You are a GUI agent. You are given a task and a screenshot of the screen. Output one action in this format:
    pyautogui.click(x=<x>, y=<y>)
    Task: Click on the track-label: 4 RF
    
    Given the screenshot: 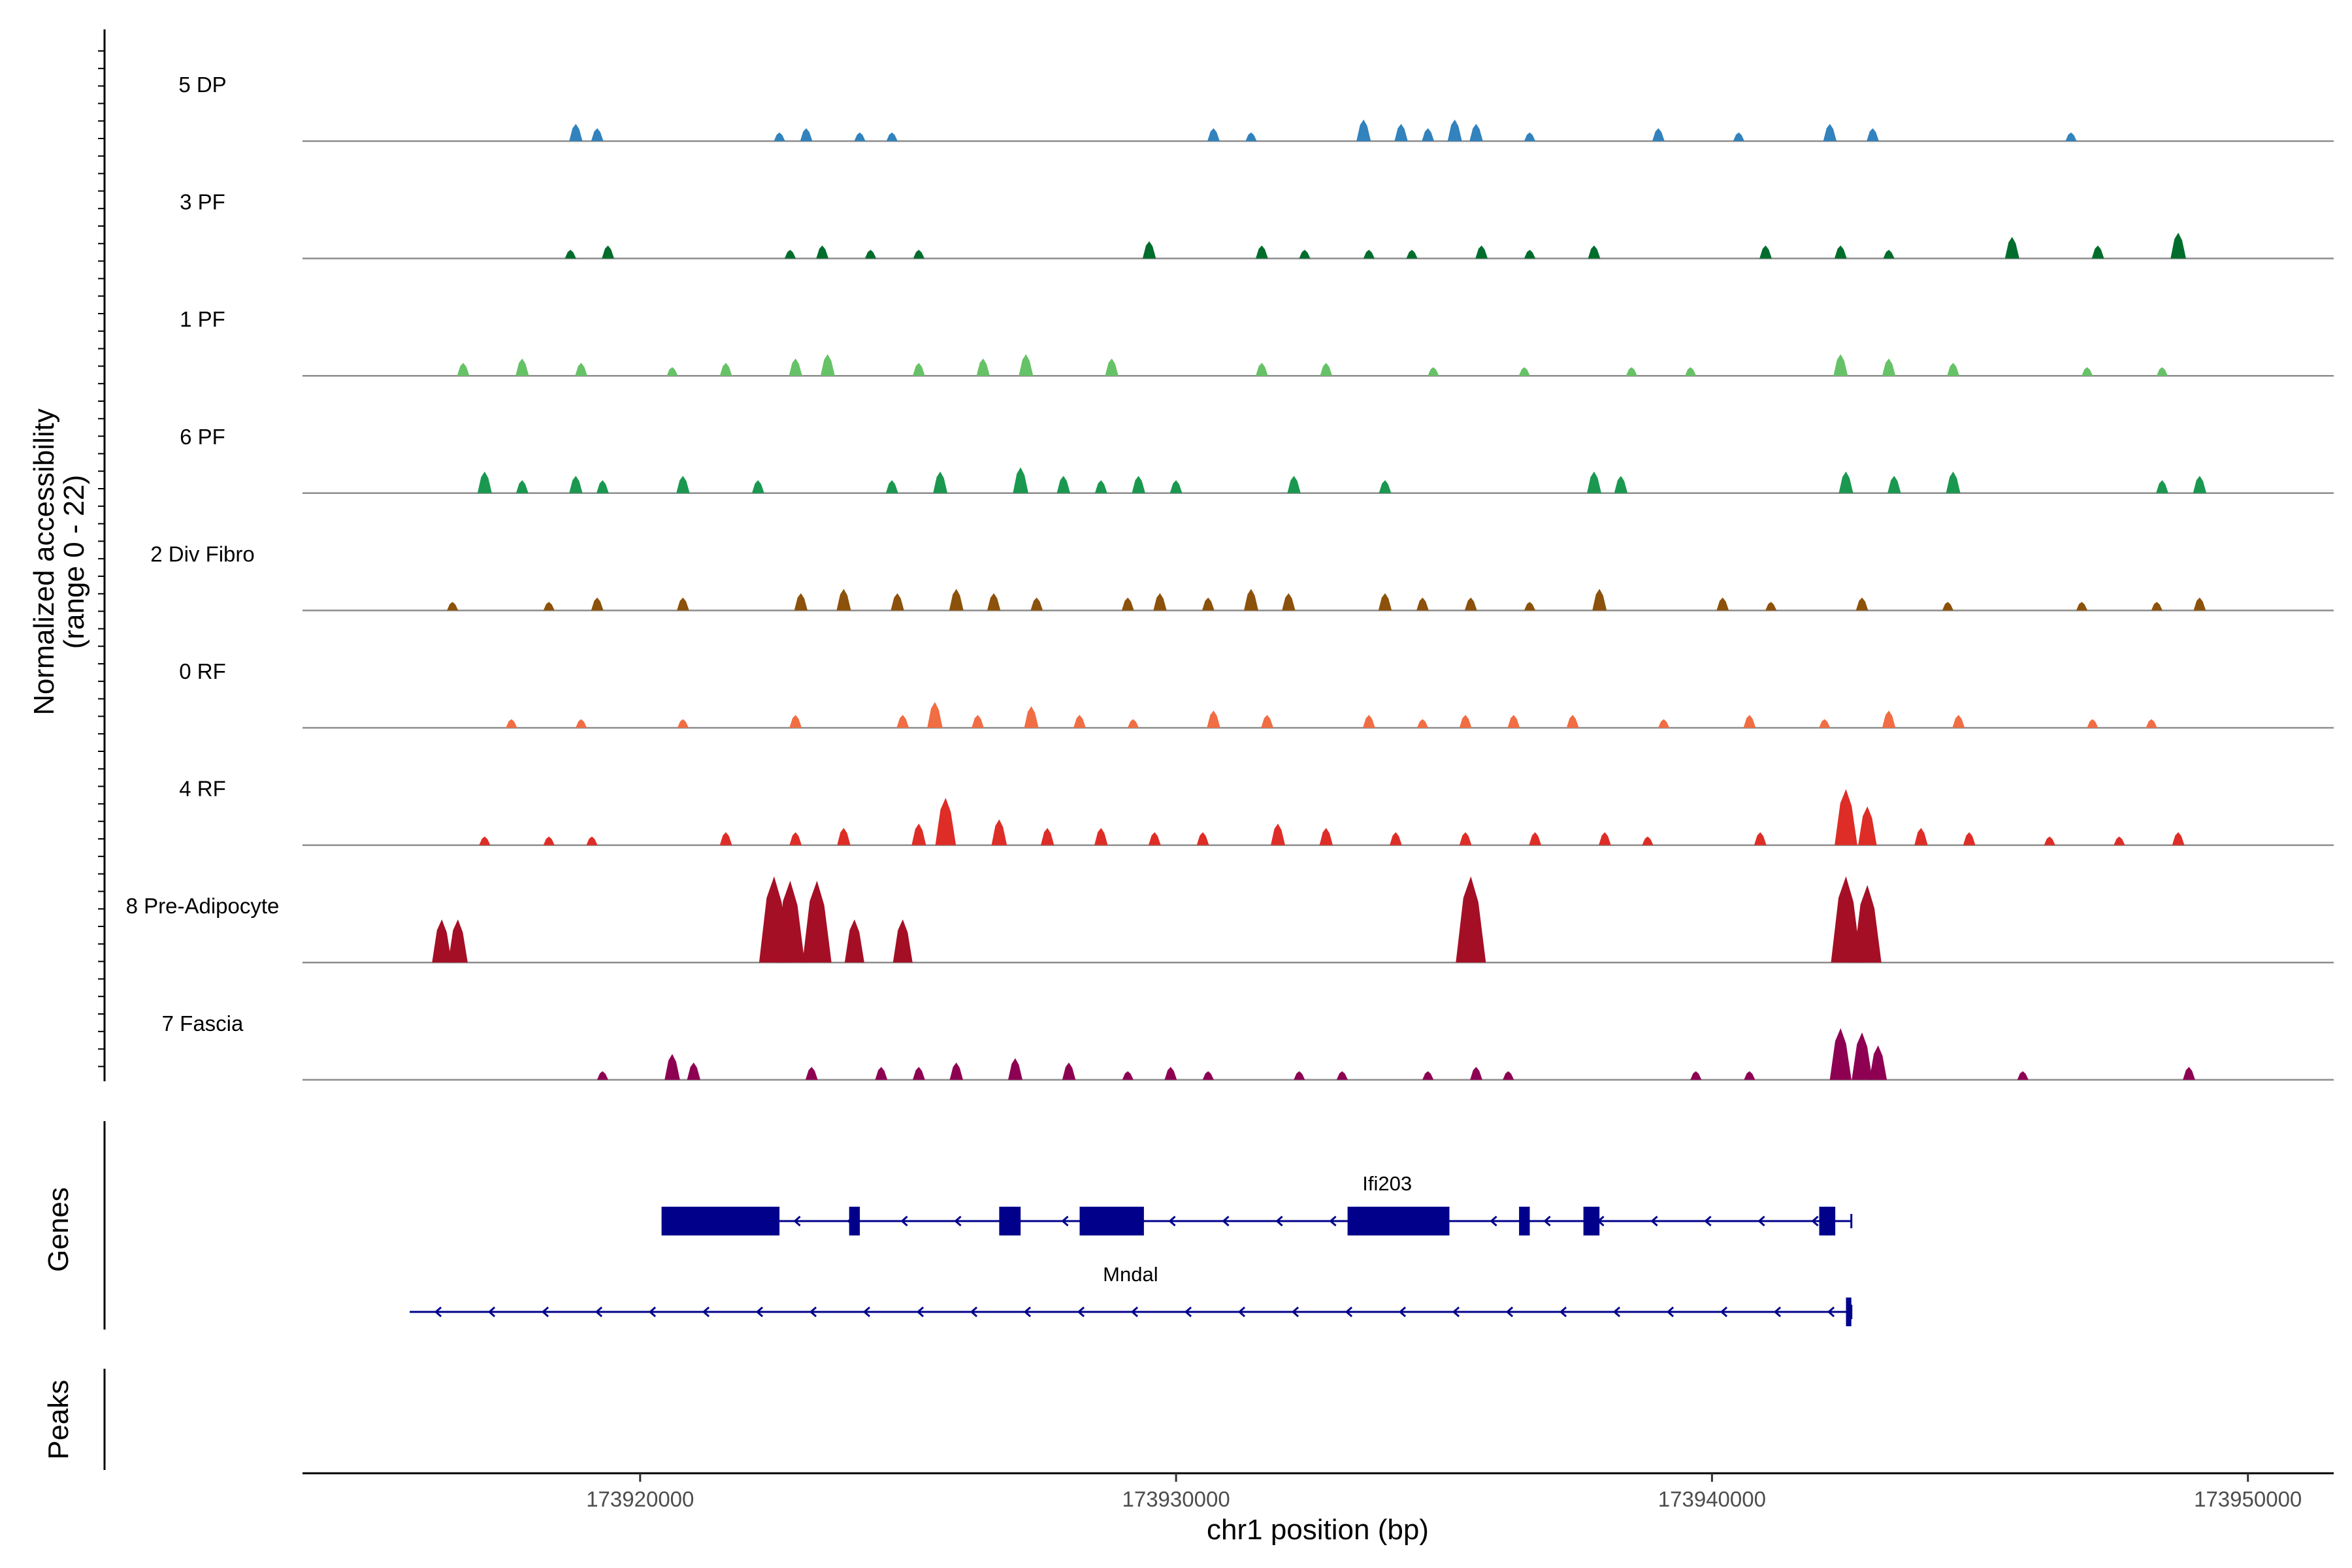 What is the action you would take?
    pyautogui.click(x=202, y=789)
    